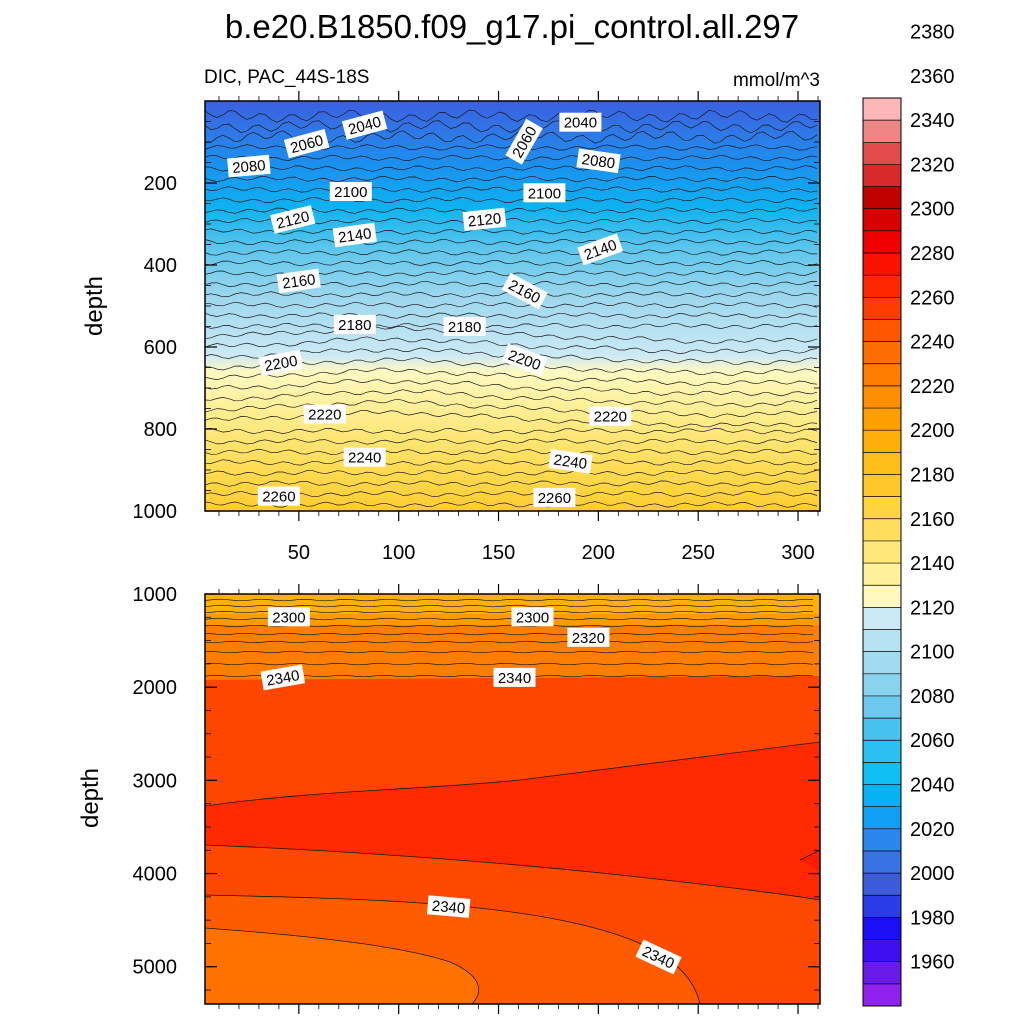 The height and width of the screenshot is (1024, 1024). What do you see at coordinates (160, 266) in the screenshot?
I see `y-tick-label: 400` at bounding box center [160, 266].